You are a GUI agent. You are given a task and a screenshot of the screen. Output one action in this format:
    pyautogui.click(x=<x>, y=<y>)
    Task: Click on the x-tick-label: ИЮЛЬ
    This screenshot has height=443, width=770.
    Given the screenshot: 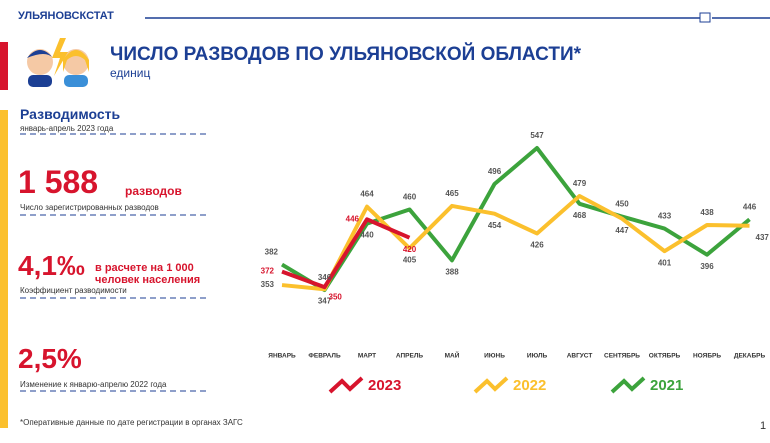 What is the action you would take?
    pyautogui.click(x=537, y=356)
    